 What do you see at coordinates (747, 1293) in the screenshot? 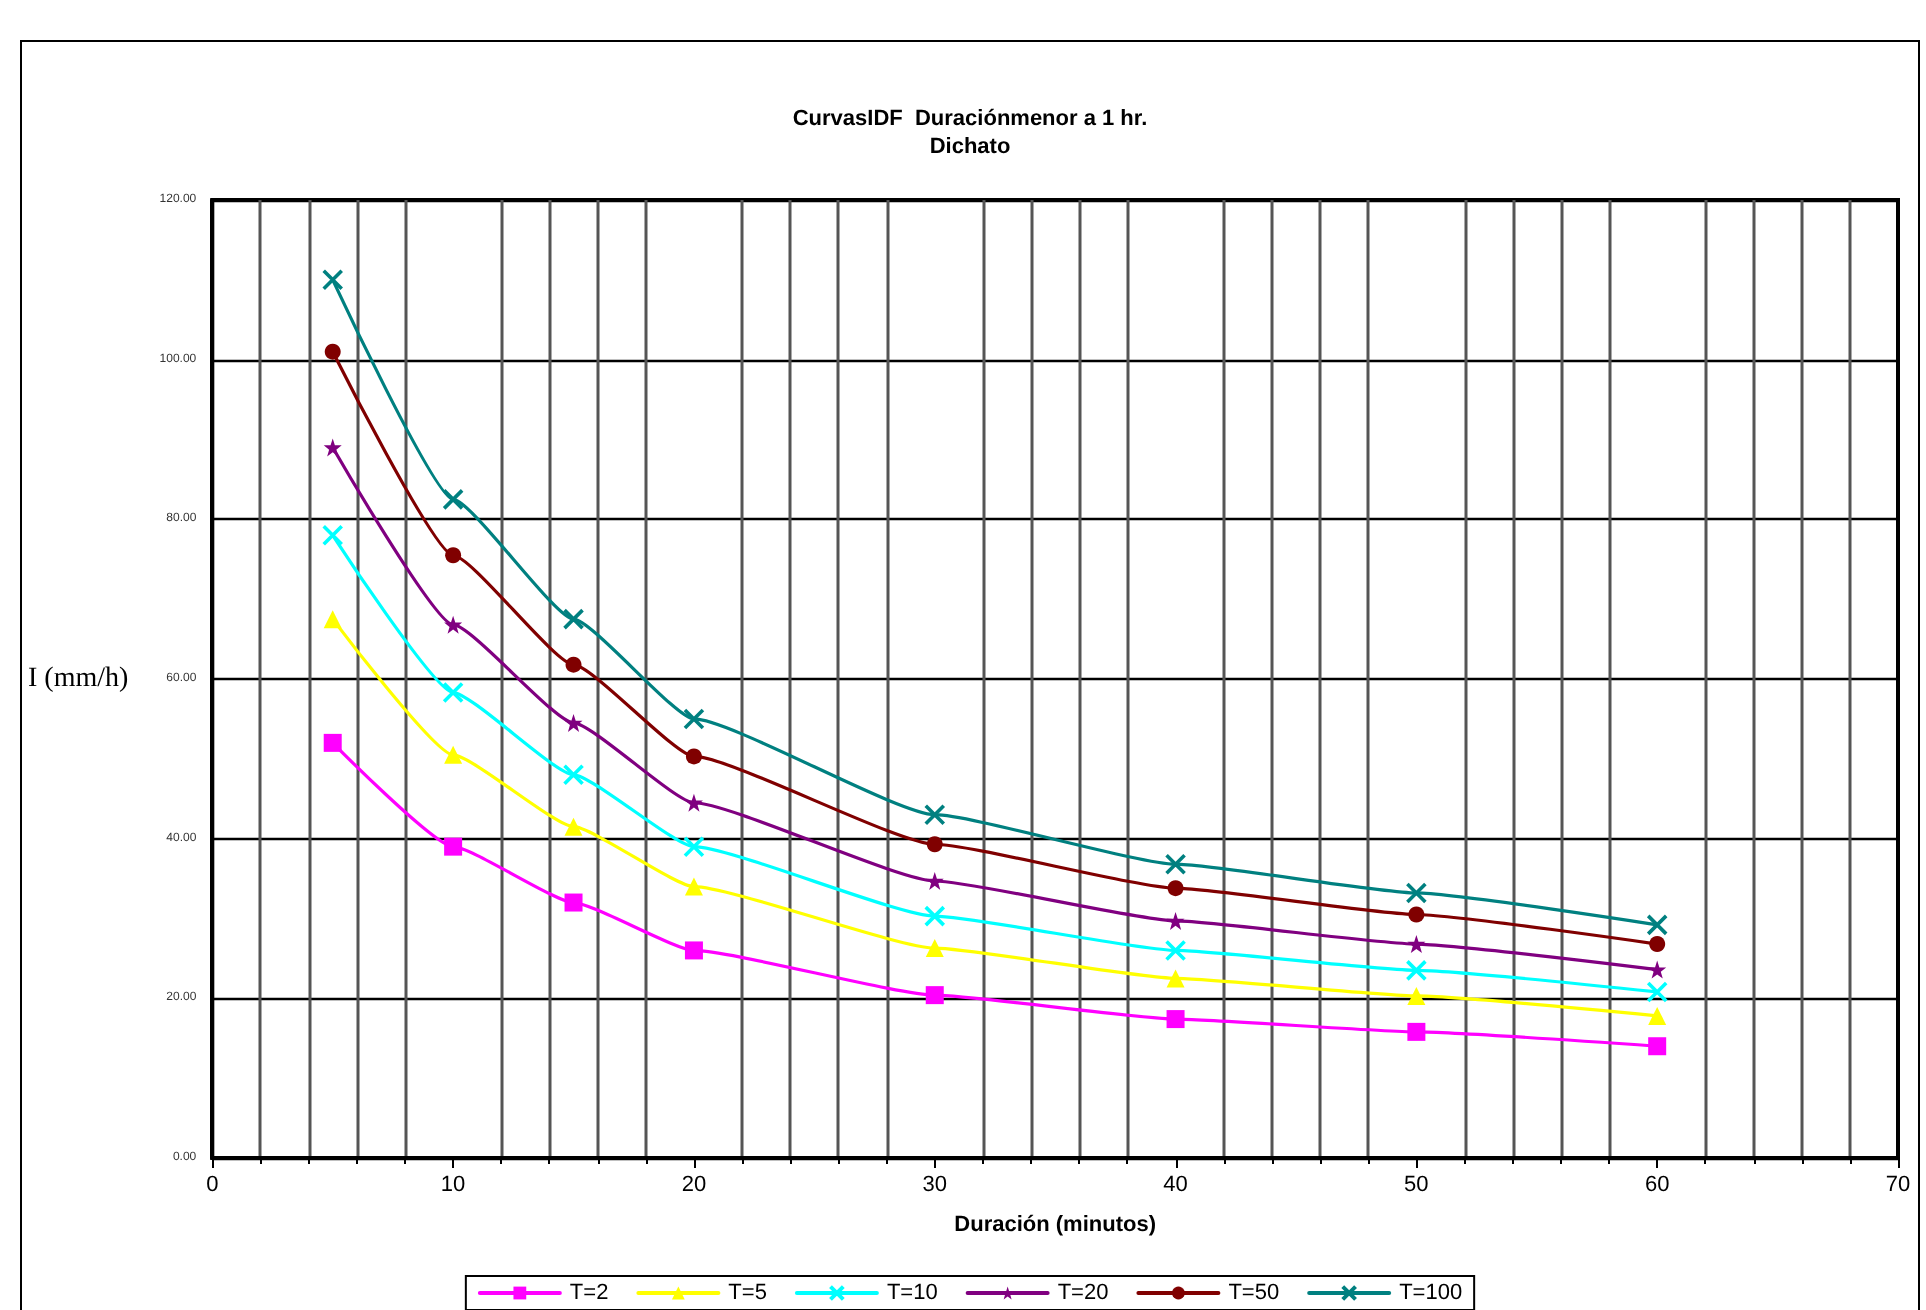
I see `legend-label: T=5` at bounding box center [747, 1293].